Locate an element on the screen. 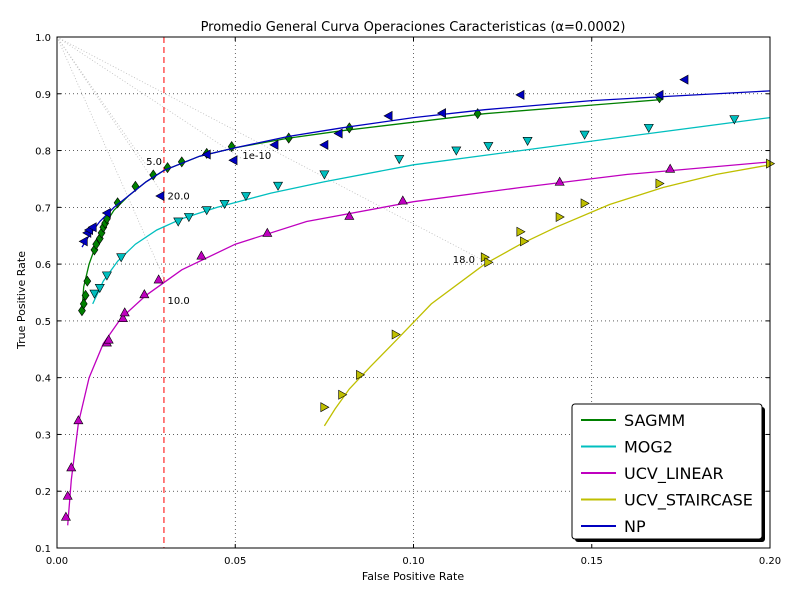  annotation-label: 18.0 is located at coordinates (464, 260).